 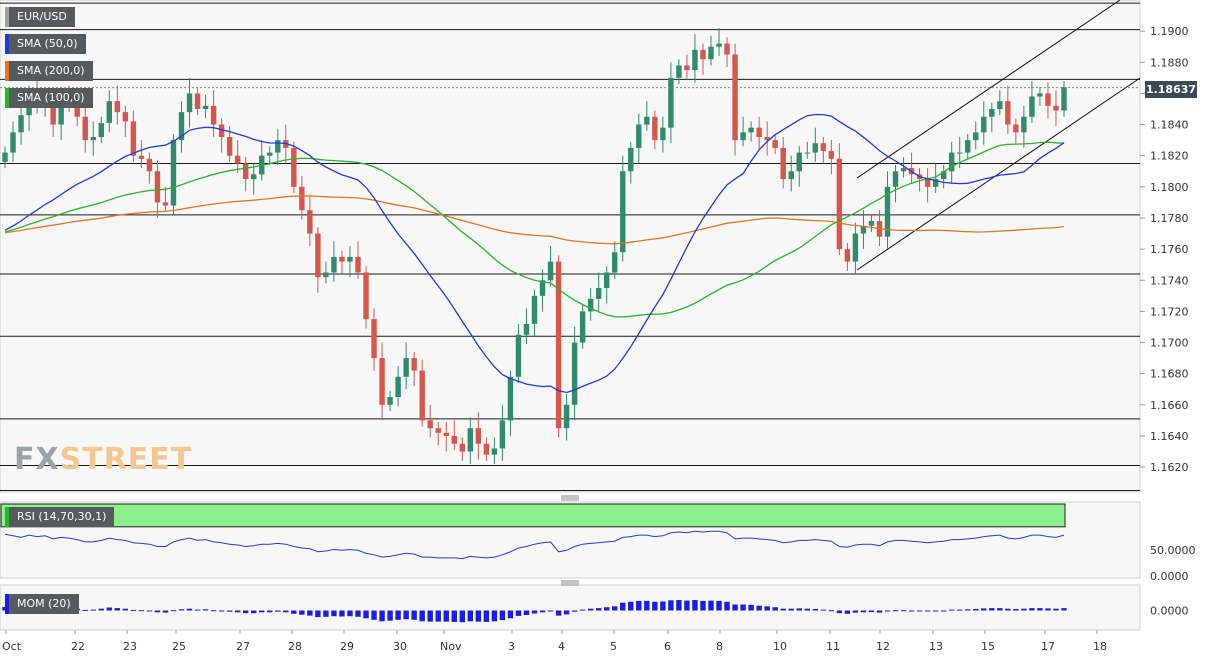 What do you see at coordinates (936, 646) in the screenshot?
I see `time-axis-label-17: 13` at bounding box center [936, 646].